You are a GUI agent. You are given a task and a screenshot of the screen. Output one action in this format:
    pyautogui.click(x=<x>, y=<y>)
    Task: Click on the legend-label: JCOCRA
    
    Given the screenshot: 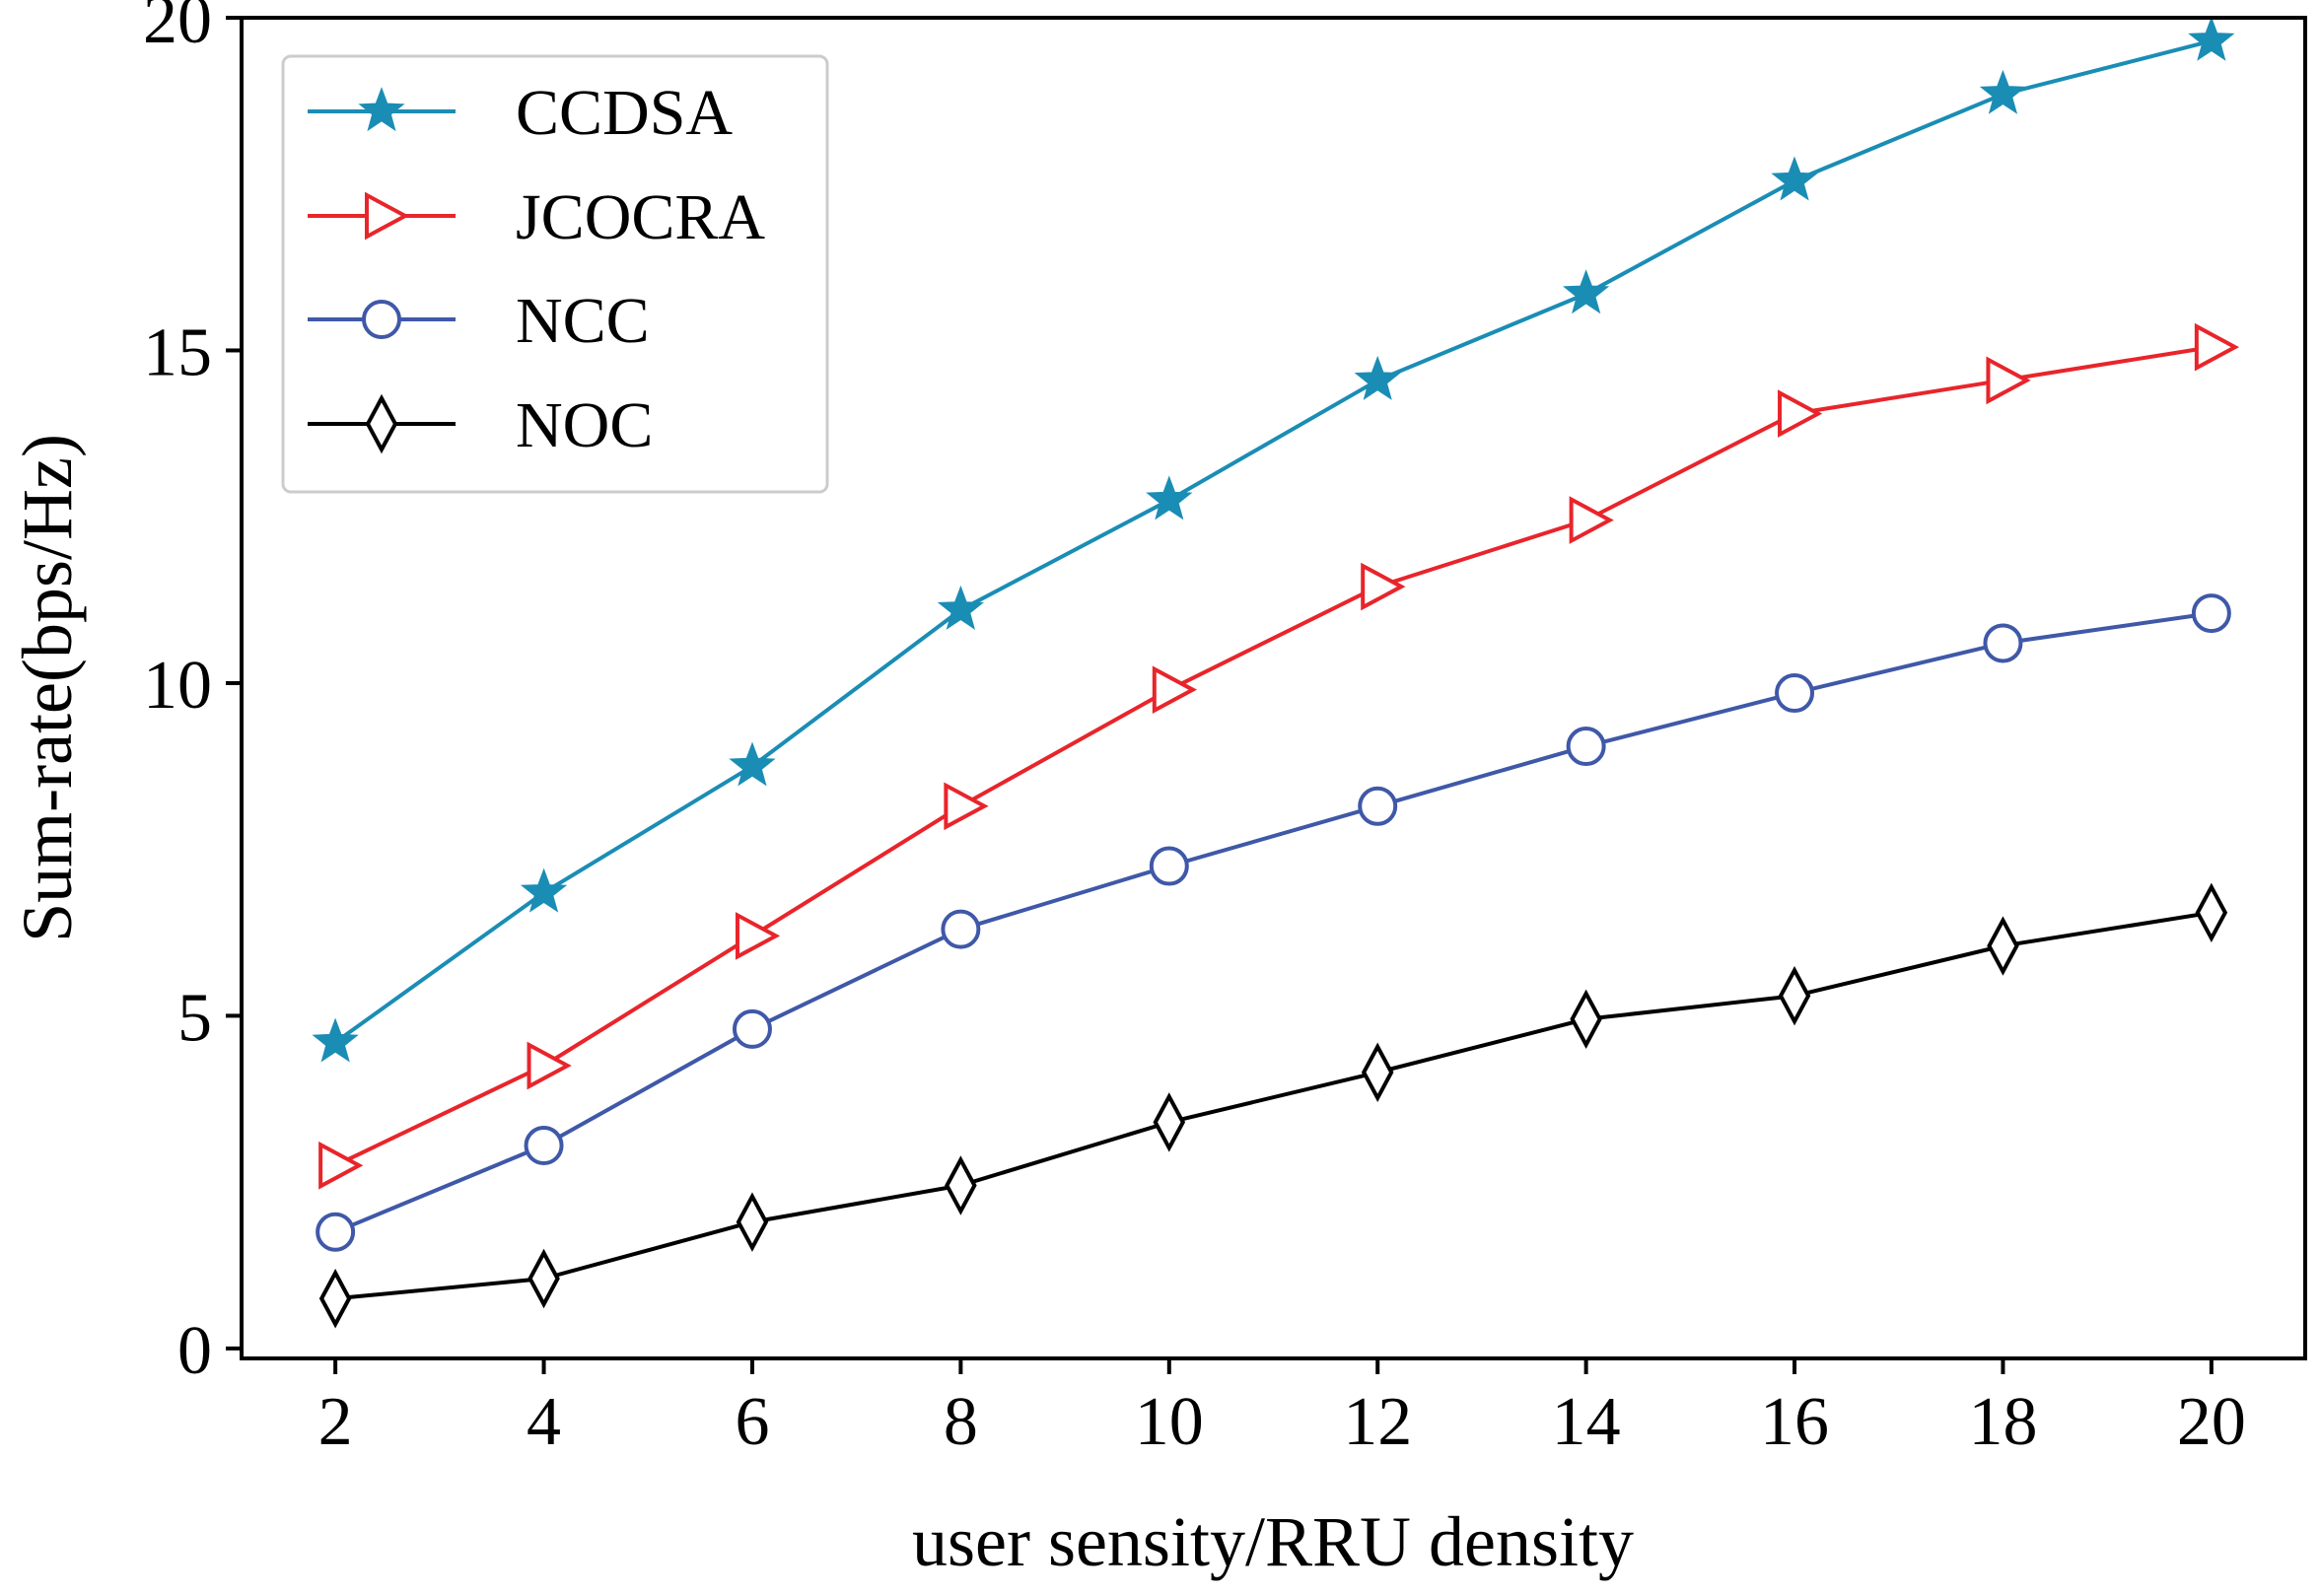 What is the action you would take?
    pyautogui.click(x=640, y=217)
    